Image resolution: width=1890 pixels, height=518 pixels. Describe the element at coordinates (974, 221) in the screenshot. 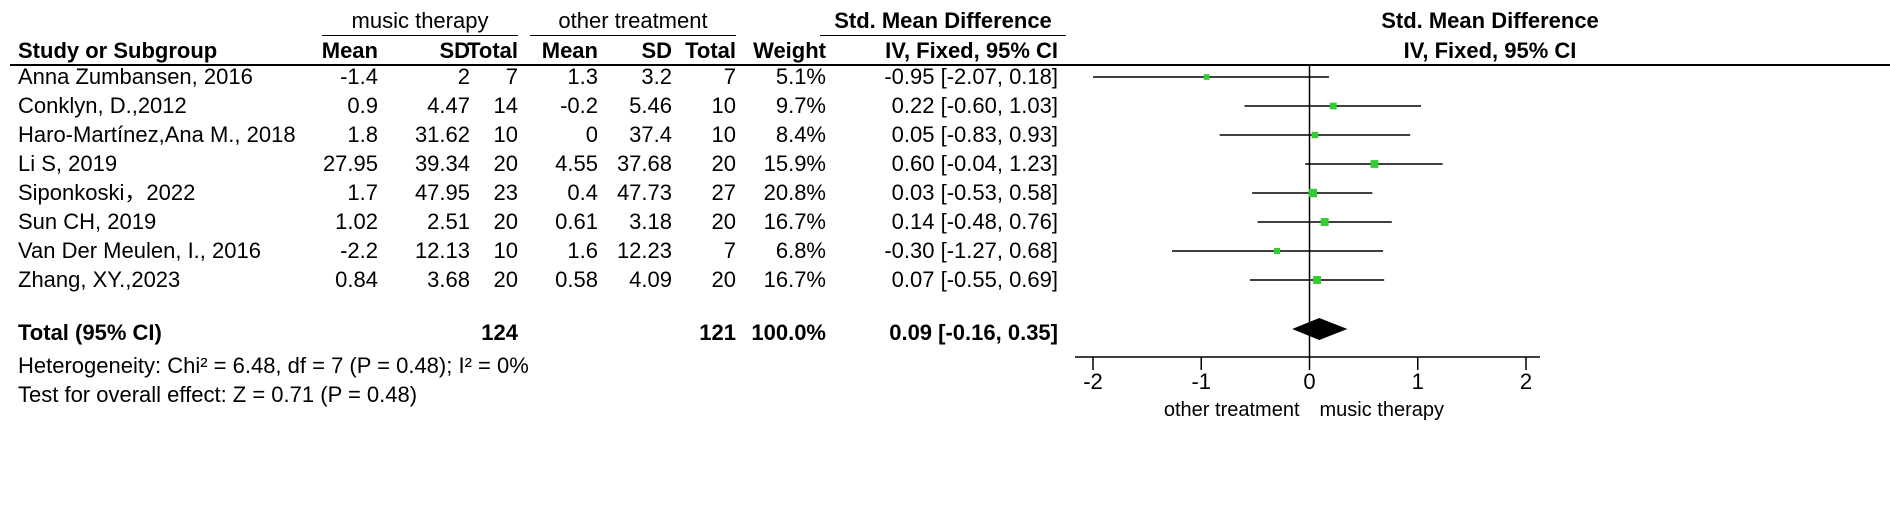

I see `effect-cell: 0.14 [-0.48, 0.76]` at that location.